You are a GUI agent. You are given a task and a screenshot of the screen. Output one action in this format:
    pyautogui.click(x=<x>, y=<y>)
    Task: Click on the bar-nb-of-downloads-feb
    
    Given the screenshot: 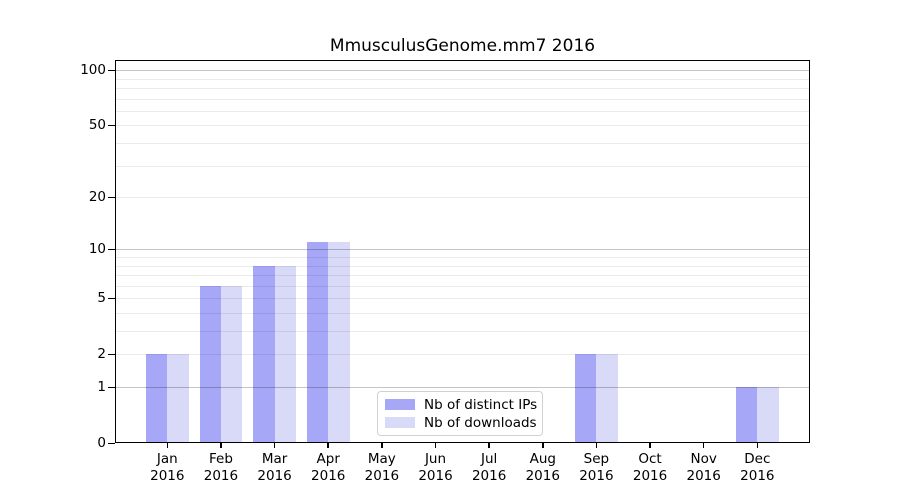 What is the action you would take?
    pyautogui.click(x=231, y=364)
    